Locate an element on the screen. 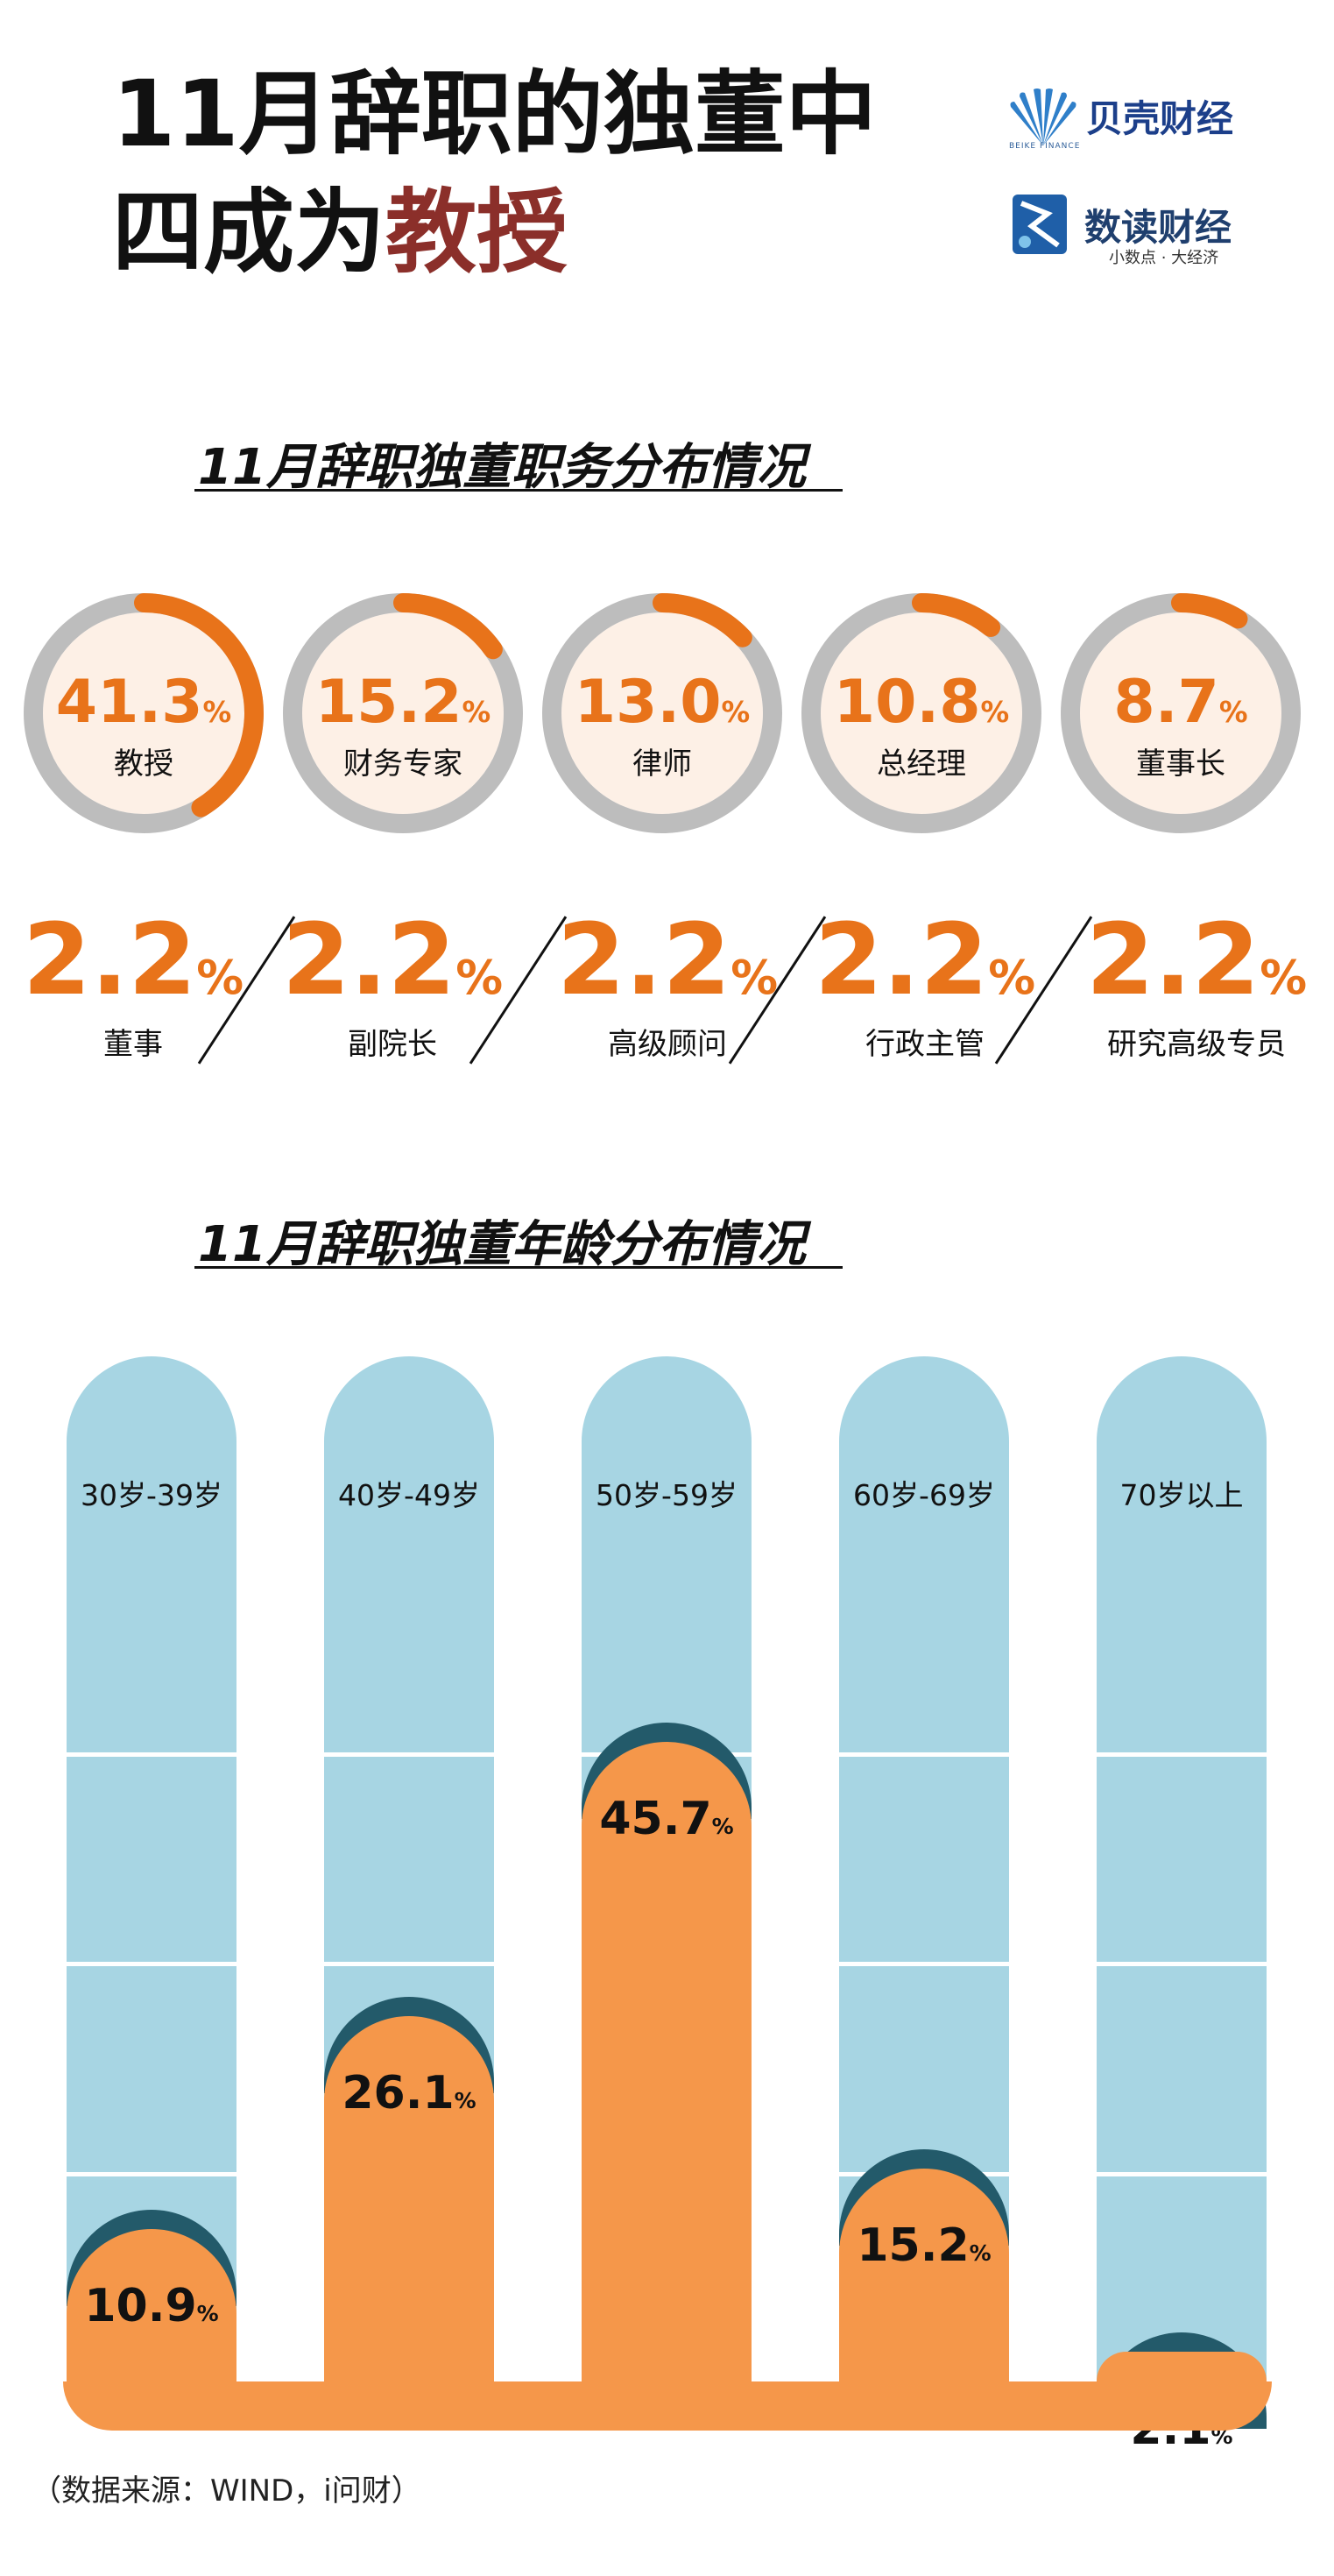  slice-value-number: 15.2 is located at coordinates (388, 702).